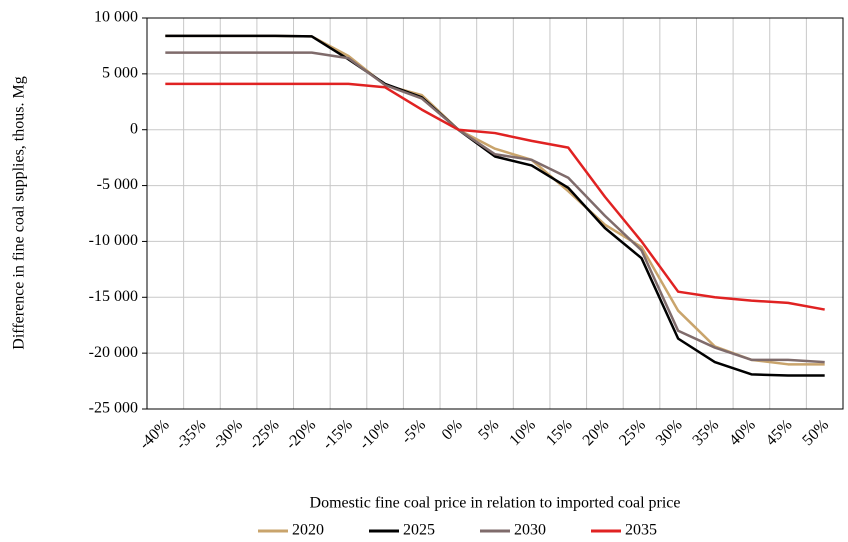 The width and height of the screenshot is (848, 542). I want to click on x-tick-label: -10%, so click(374, 434).